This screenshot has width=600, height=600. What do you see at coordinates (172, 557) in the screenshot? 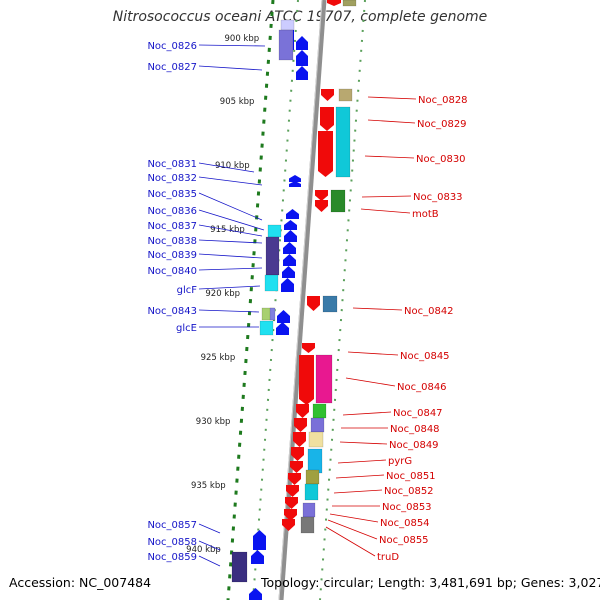
I see `gene-label-left: Noc_0859` at bounding box center [172, 557].